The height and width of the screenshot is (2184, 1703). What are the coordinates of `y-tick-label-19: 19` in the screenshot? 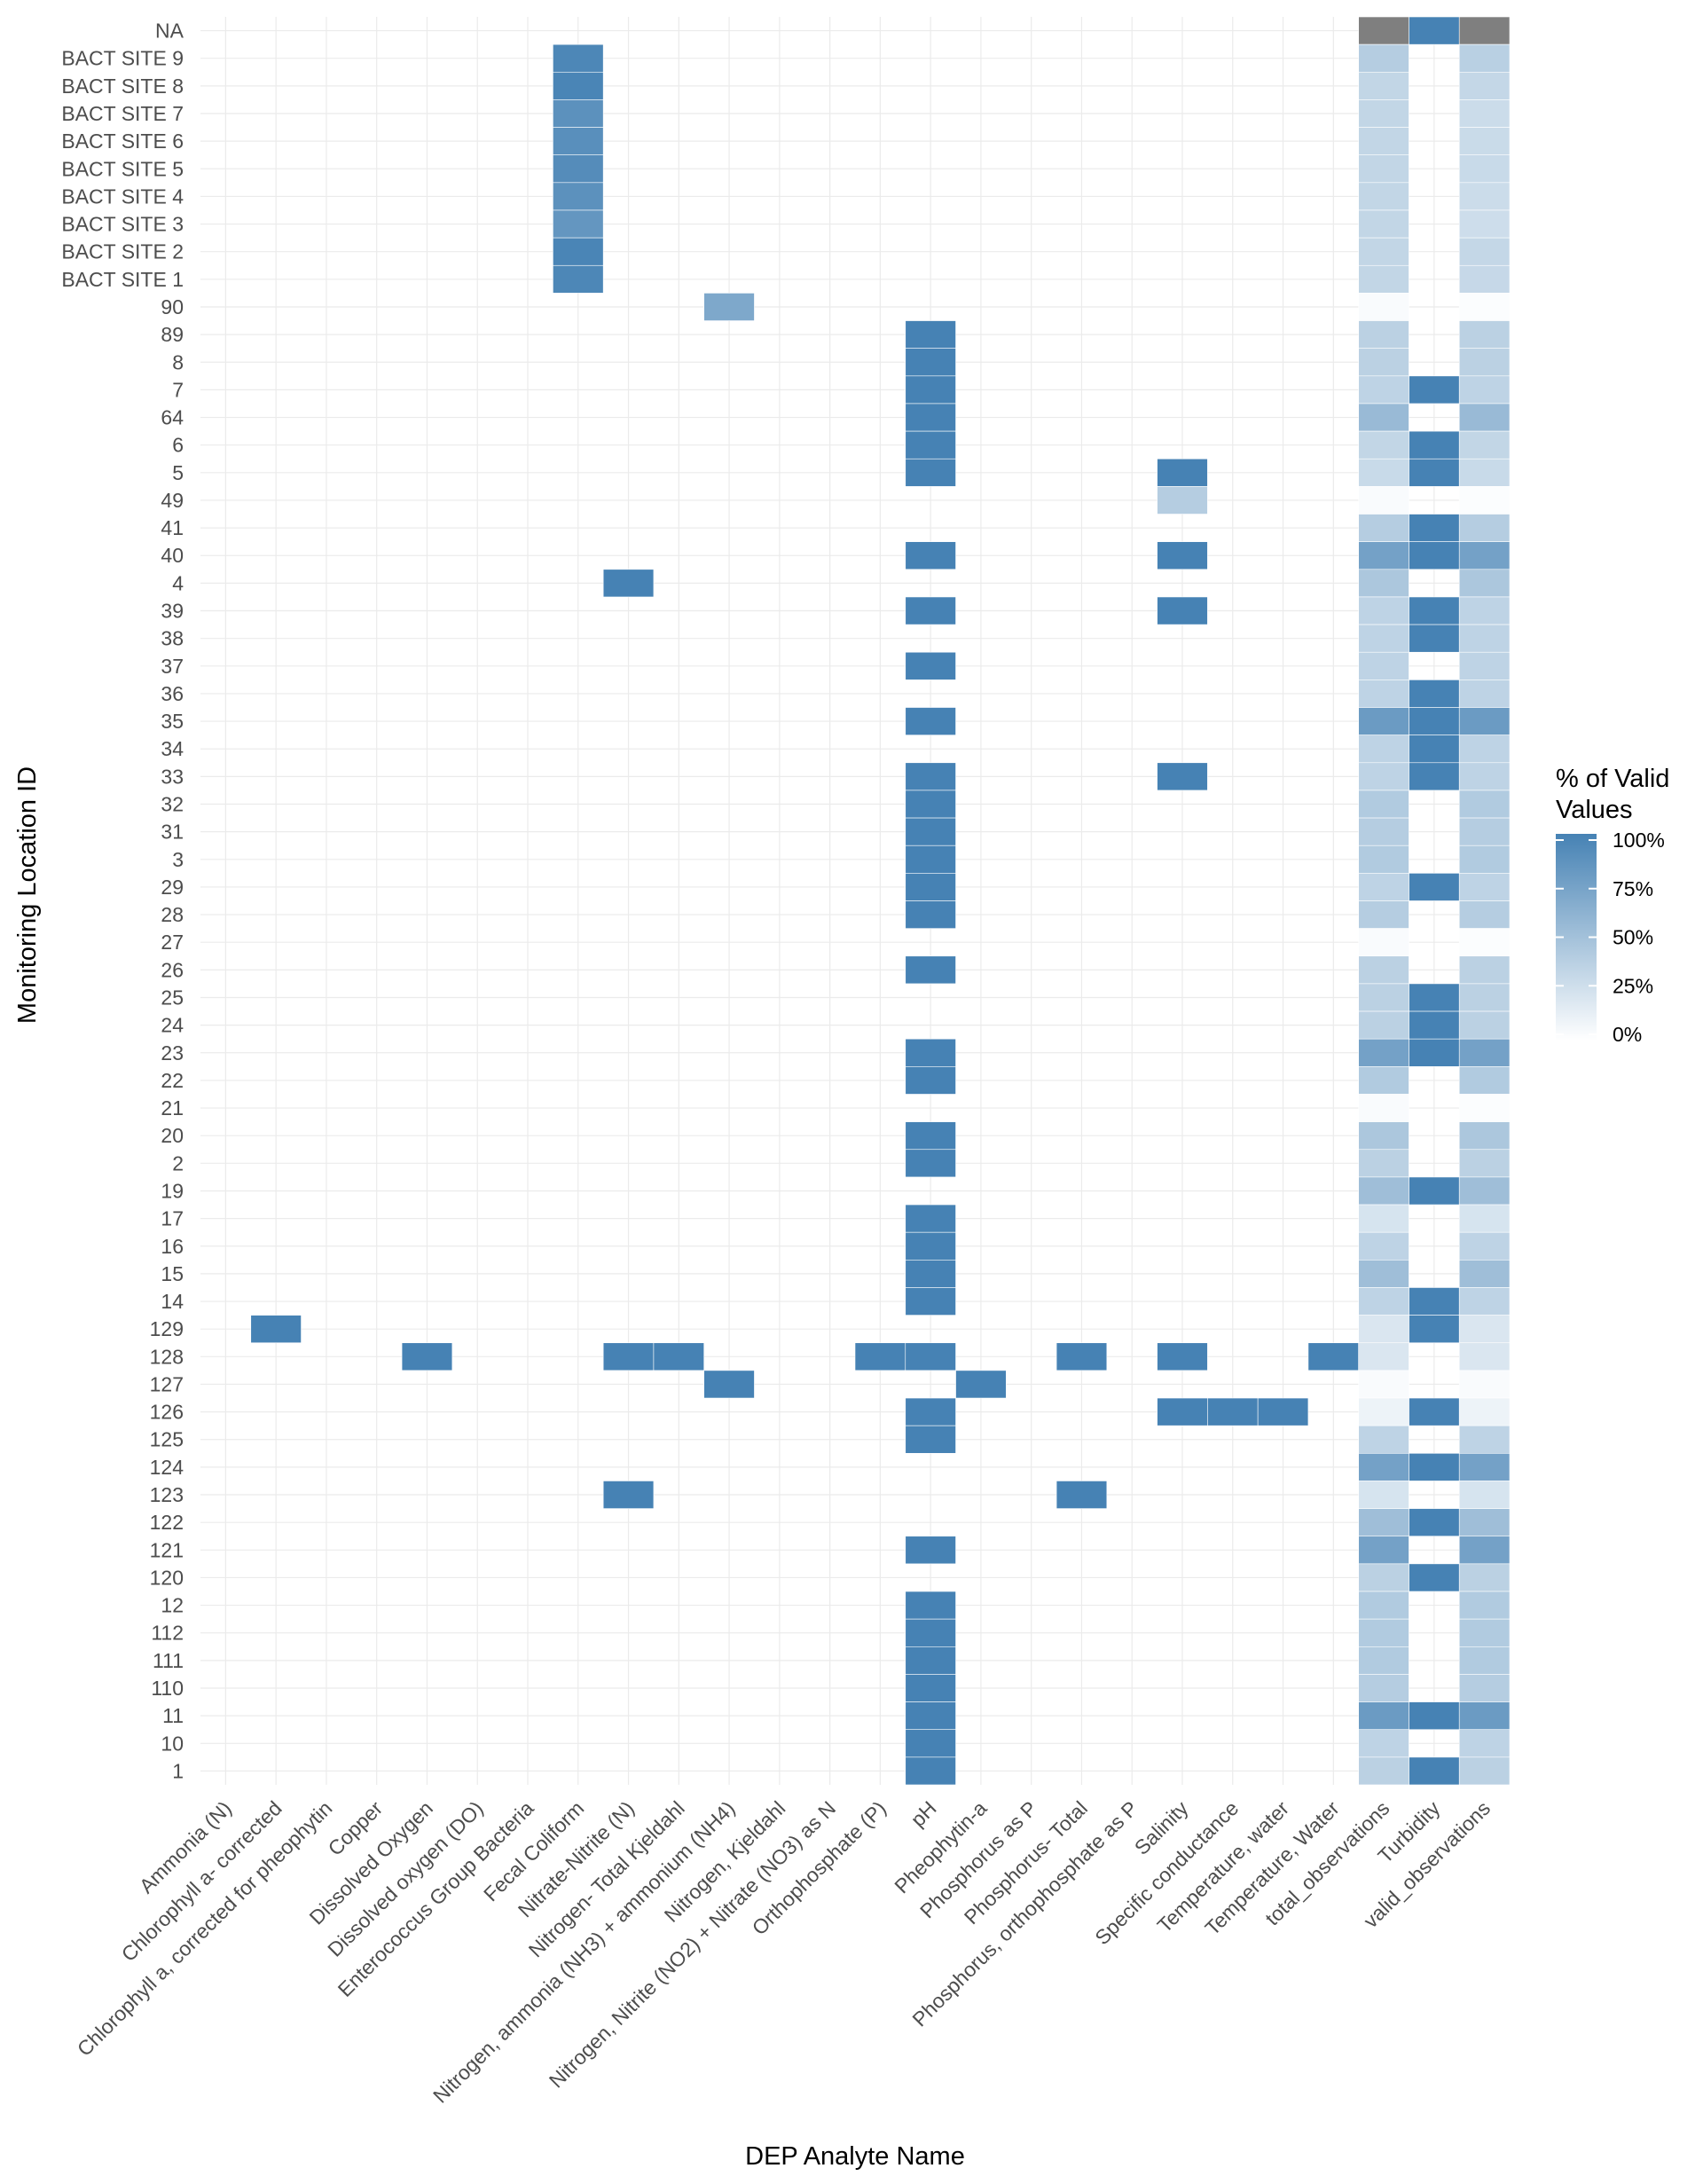 It's located at (172, 1190).